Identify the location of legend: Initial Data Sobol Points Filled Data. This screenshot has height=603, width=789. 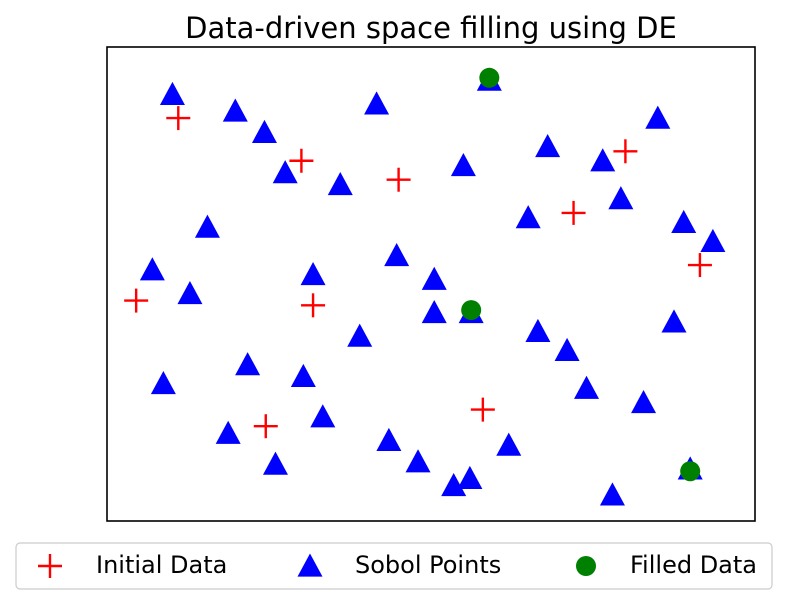
(394, 566).